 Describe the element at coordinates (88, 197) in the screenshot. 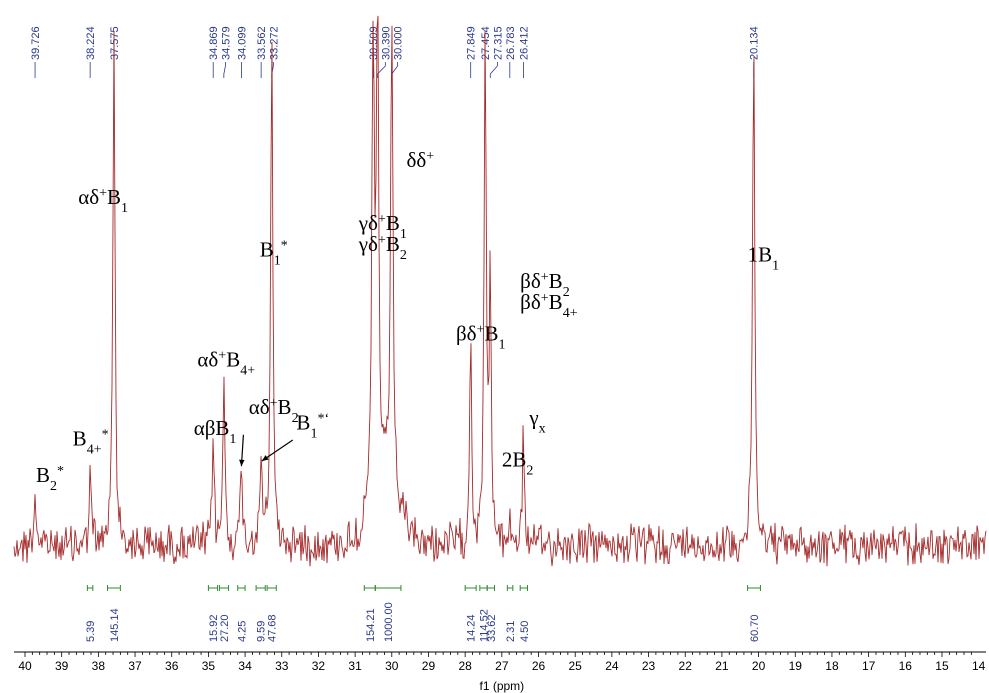

I see `assignment-label-part: αδ` at that location.